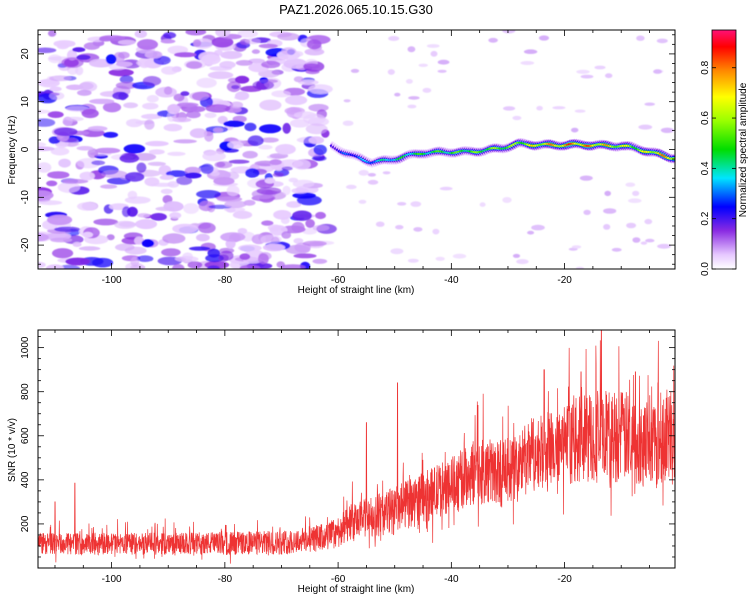 Image resolution: width=750 pixels, height=600 pixels. What do you see at coordinates (25, 102) in the screenshot?
I see `spectrogram-y-tick-label: 10` at bounding box center [25, 102].